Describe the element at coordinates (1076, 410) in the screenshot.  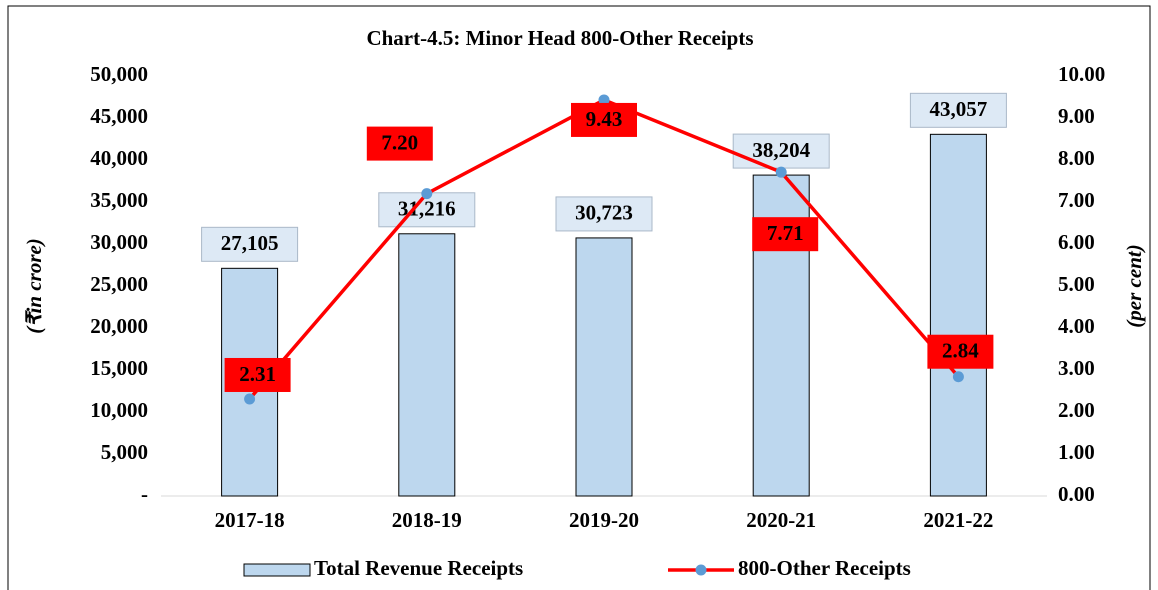
I see `y2-tick-label: 2.00` at that location.